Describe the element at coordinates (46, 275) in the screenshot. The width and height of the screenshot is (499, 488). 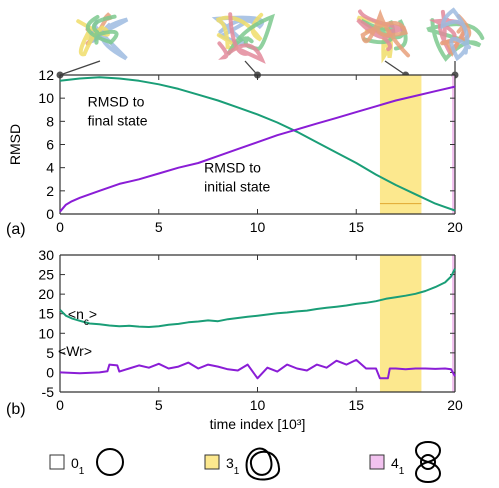
I see `y-tick-label: 25` at that location.